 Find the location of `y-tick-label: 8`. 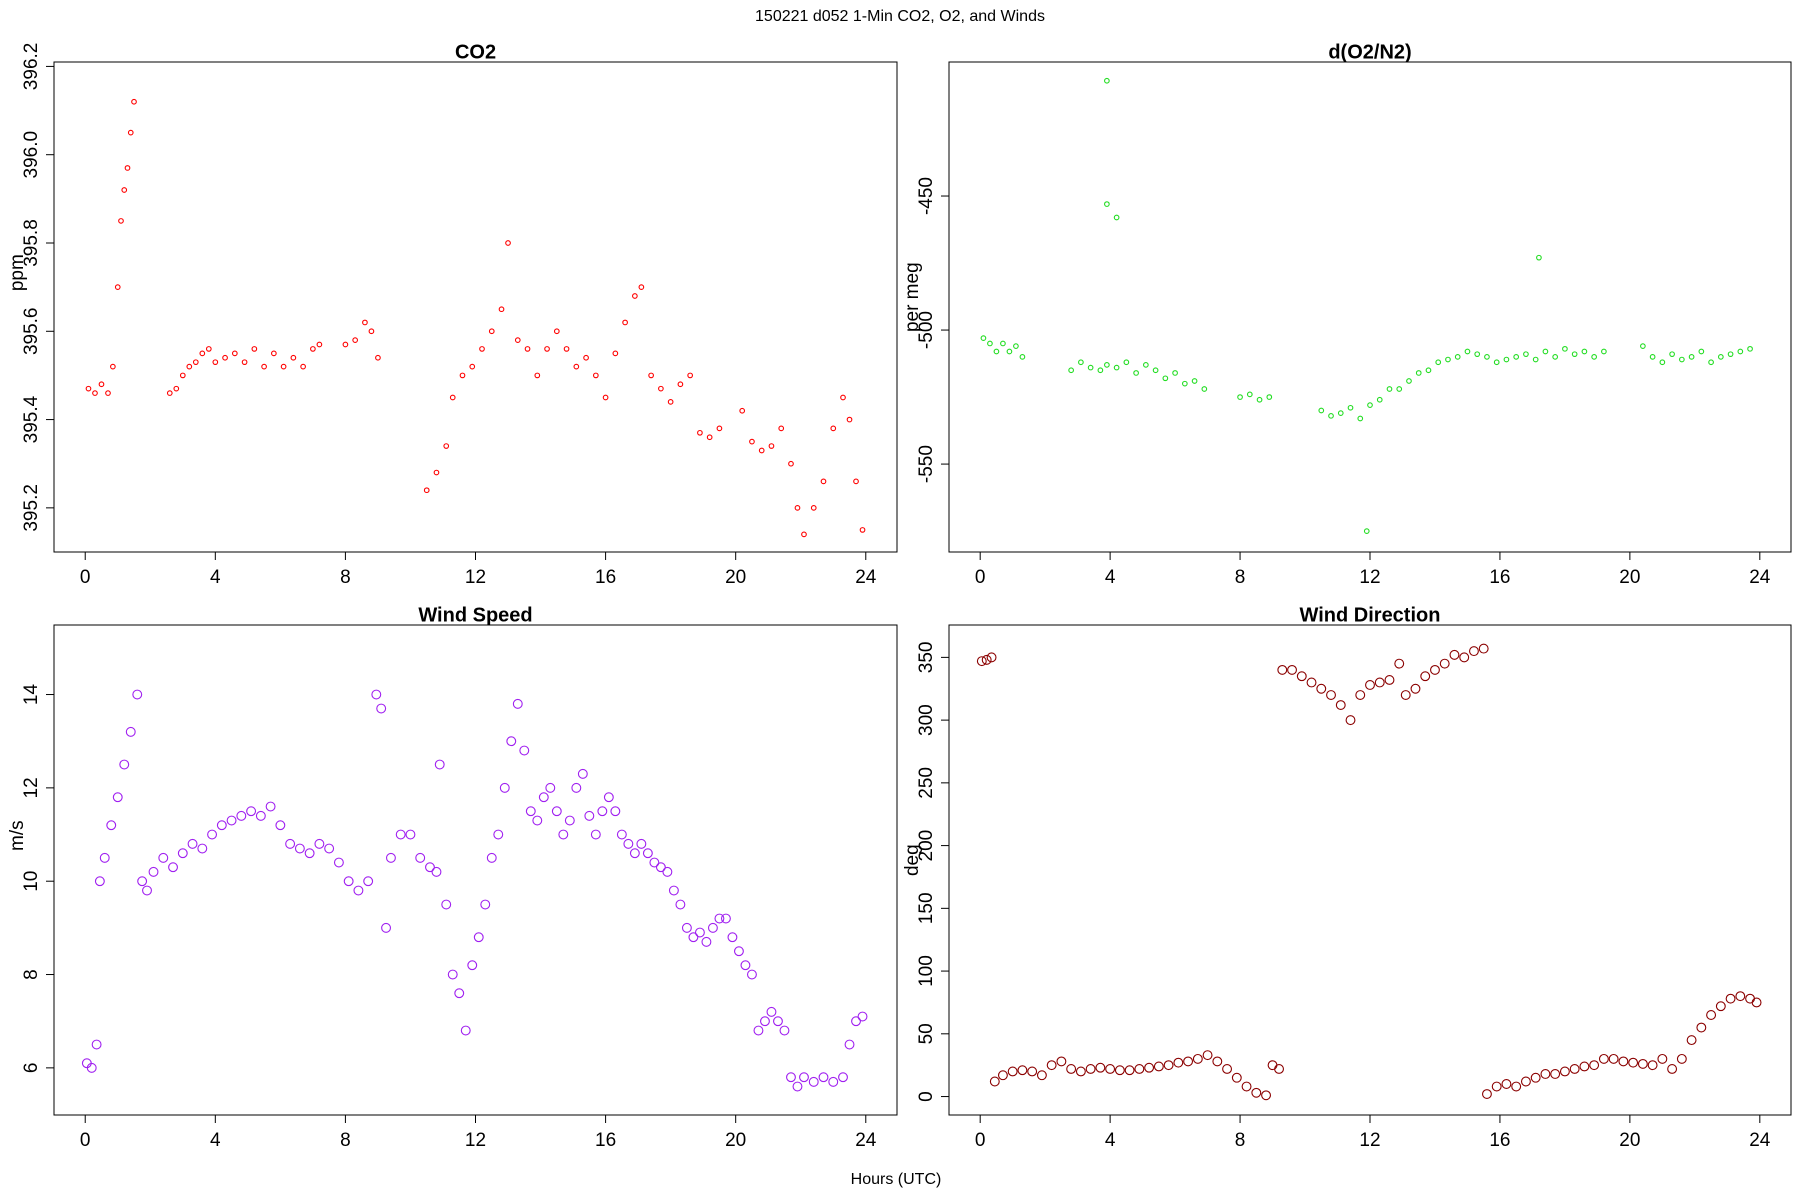

y-tick-label: 8 is located at coordinates (31, 974).